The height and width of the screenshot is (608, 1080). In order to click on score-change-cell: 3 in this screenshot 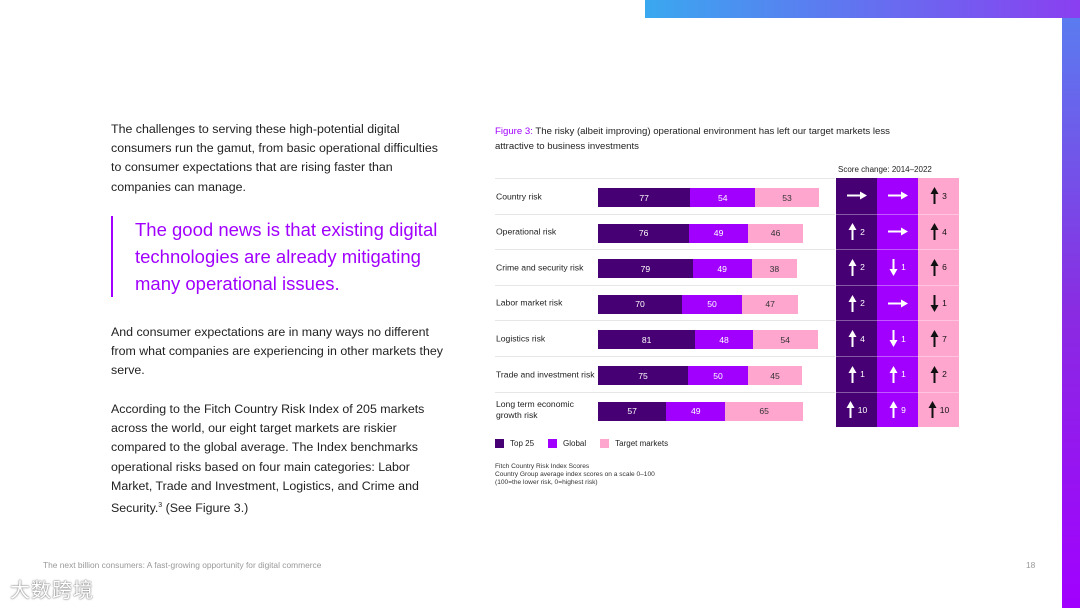, I will do `click(938, 196)`.